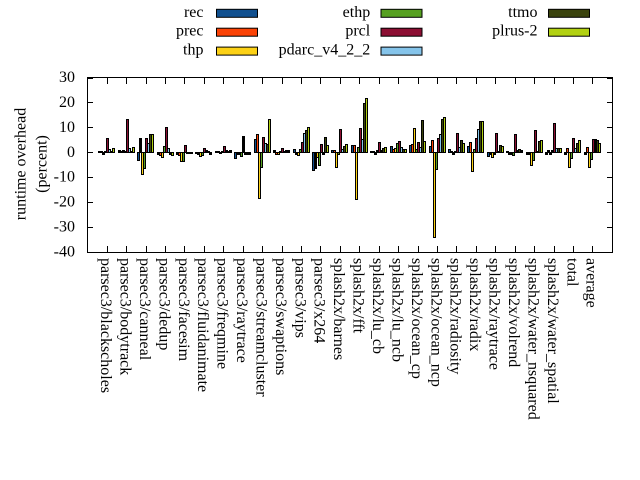 The width and height of the screenshot is (640, 480). Describe the element at coordinates (124, 316) in the screenshot. I see `svg-text: parsec3/bodytrack` at that location.